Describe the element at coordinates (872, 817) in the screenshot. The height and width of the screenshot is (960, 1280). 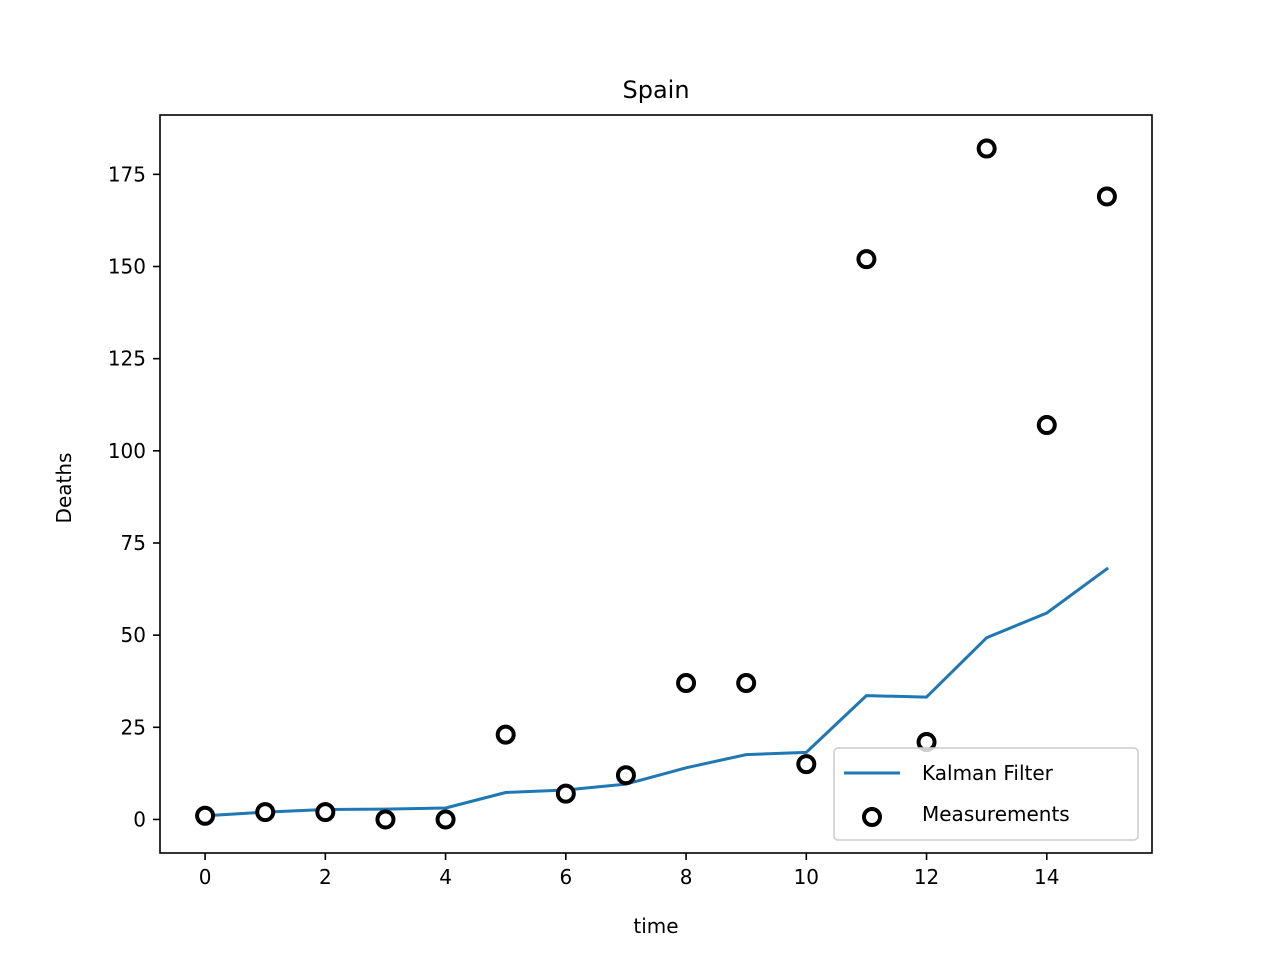
I see `legend-marker-swatch` at that location.